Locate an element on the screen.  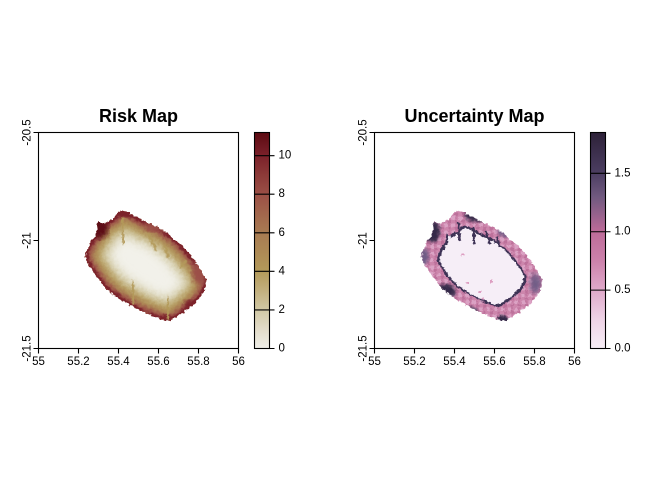
risk-dark-blob-south is located at coordinates (166, 318).